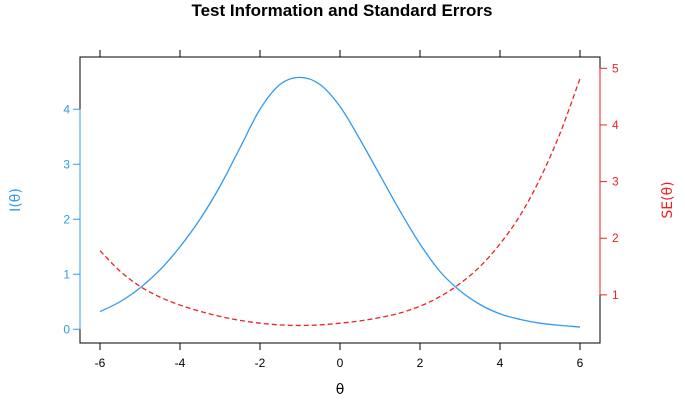  Describe the element at coordinates (615, 125) in the screenshot. I see `y-right-tick-label: 4` at that location.